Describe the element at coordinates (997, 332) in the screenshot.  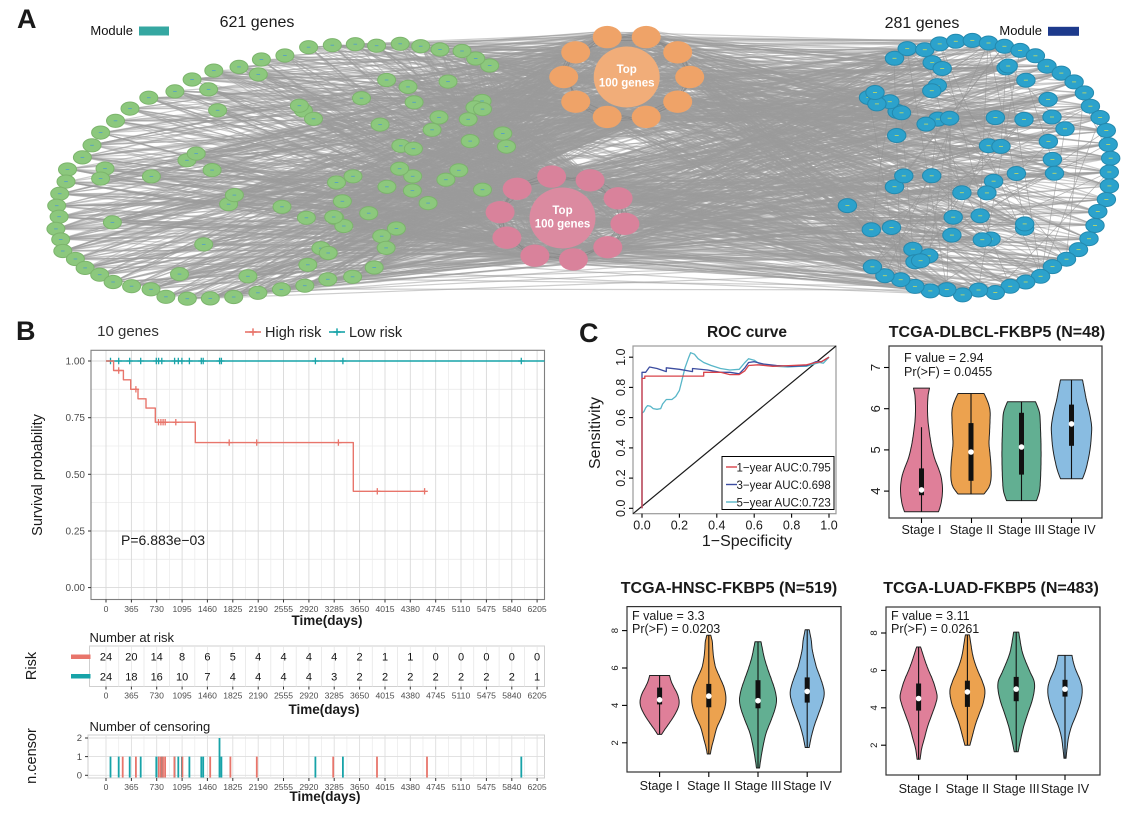
I see `svg-text: TCGA-DLBCL-FKBP5 (N=48)` at that location.